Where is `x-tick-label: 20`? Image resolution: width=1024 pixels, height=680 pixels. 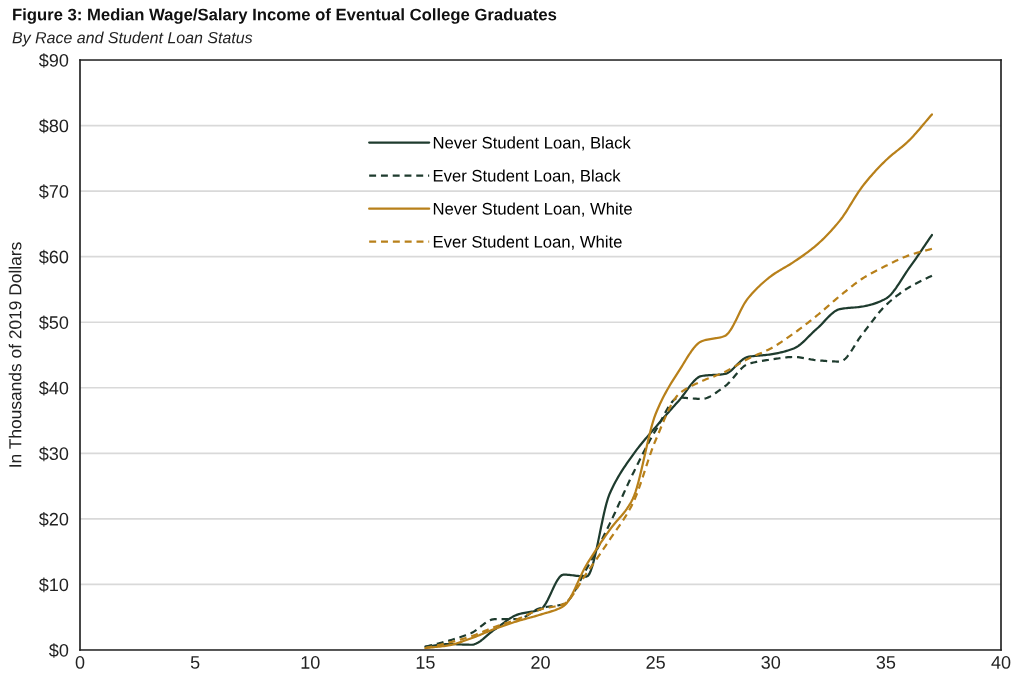 x-tick-label: 20 is located at coordinates (540, 662).